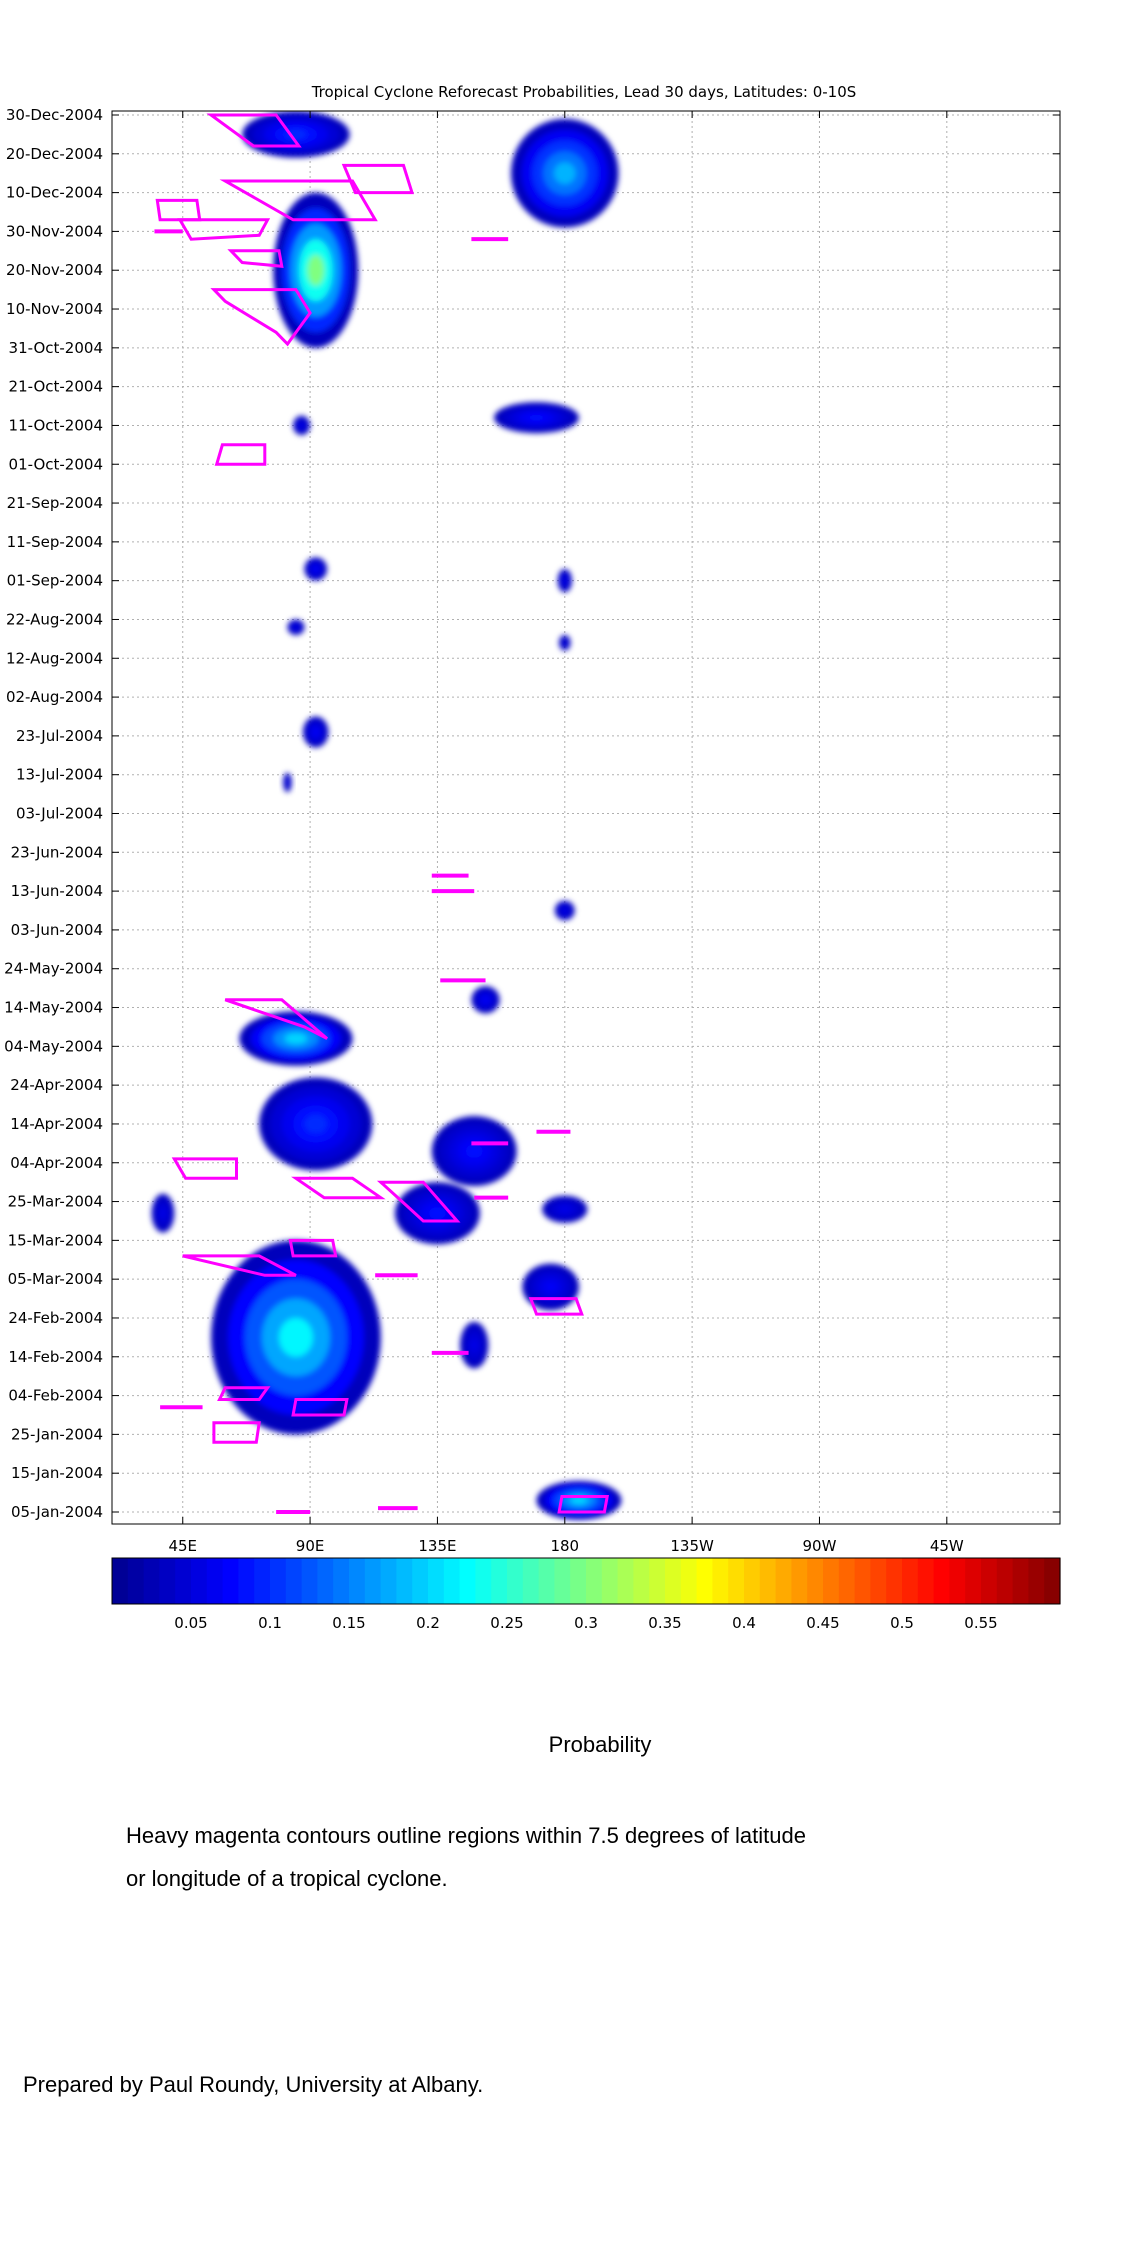 The width and height of the screenshot is (1126, 2250). I want to click on y-tick-label: 04-May-2004, so click(53, 1046).